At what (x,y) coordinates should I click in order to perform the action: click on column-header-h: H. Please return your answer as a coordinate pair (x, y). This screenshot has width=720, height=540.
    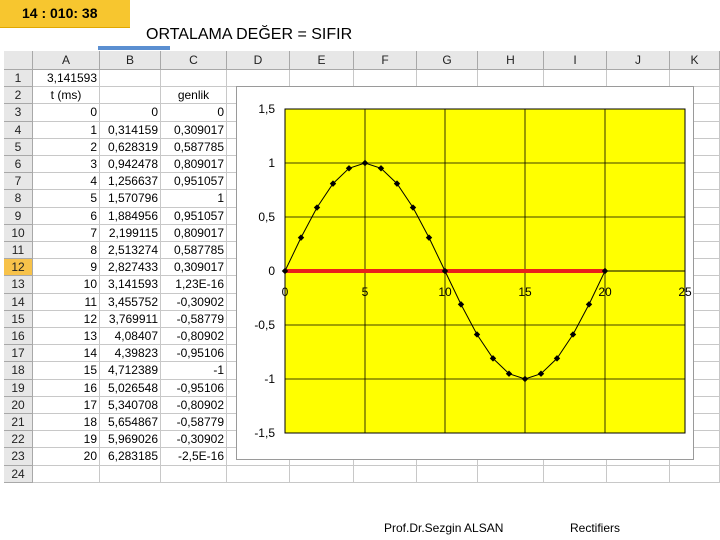
    Looking at the image, I should click on (511, 60).